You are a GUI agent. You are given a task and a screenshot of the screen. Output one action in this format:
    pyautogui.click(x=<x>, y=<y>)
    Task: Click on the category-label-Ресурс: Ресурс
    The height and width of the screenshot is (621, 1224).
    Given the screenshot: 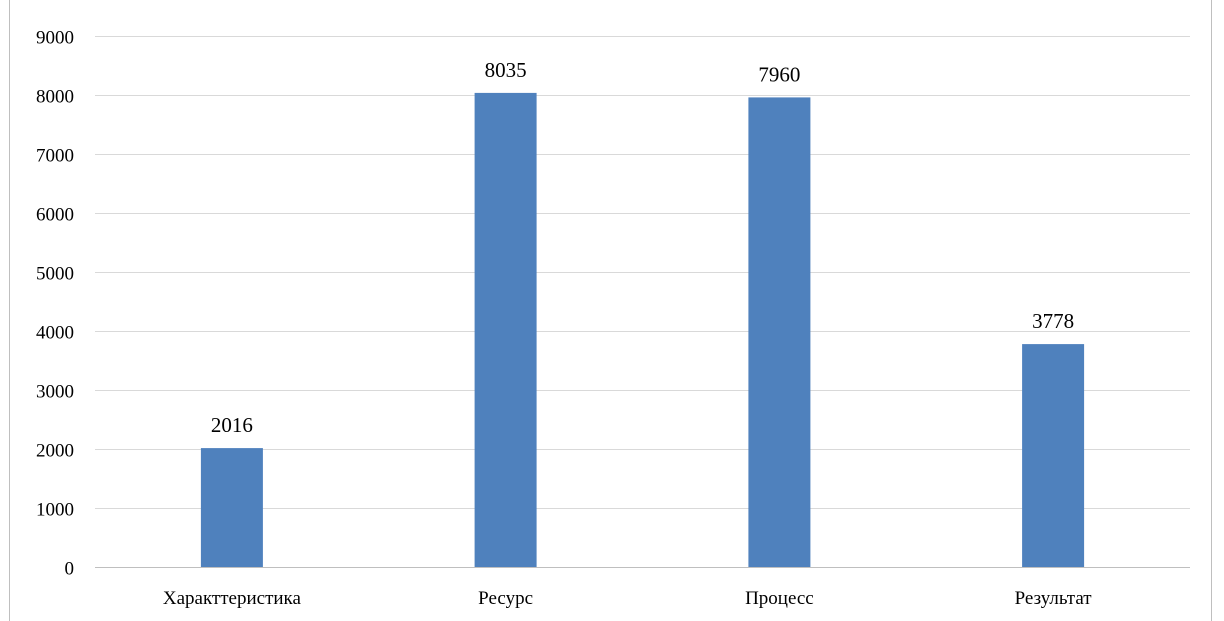 What is the action you would take?
    pyautogui.click(x=505, y=598)
    